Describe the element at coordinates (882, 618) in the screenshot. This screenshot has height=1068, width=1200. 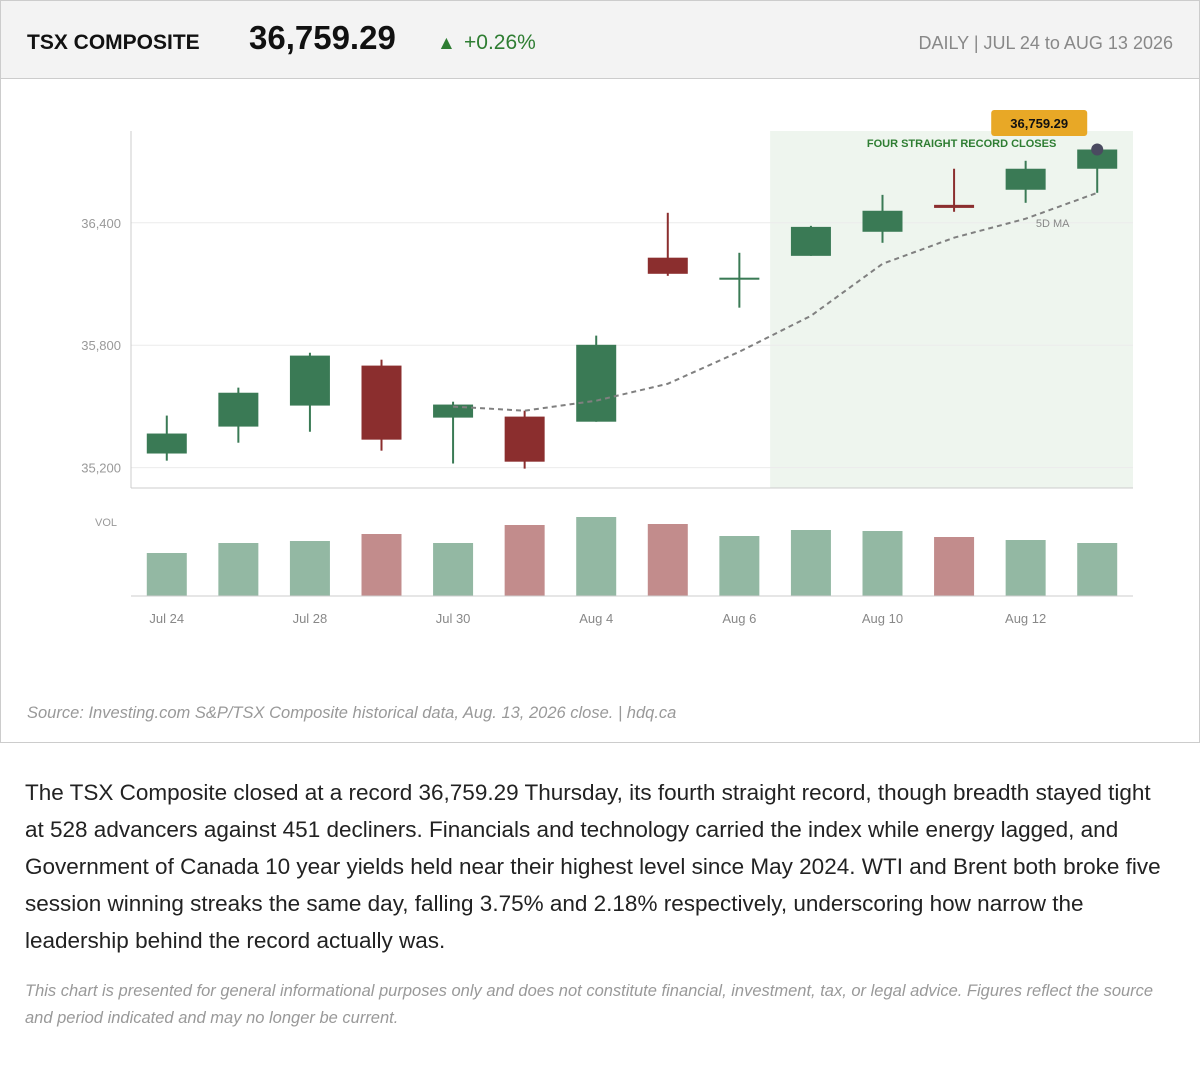
I see `x-tick-label: Aug 10` at that location.